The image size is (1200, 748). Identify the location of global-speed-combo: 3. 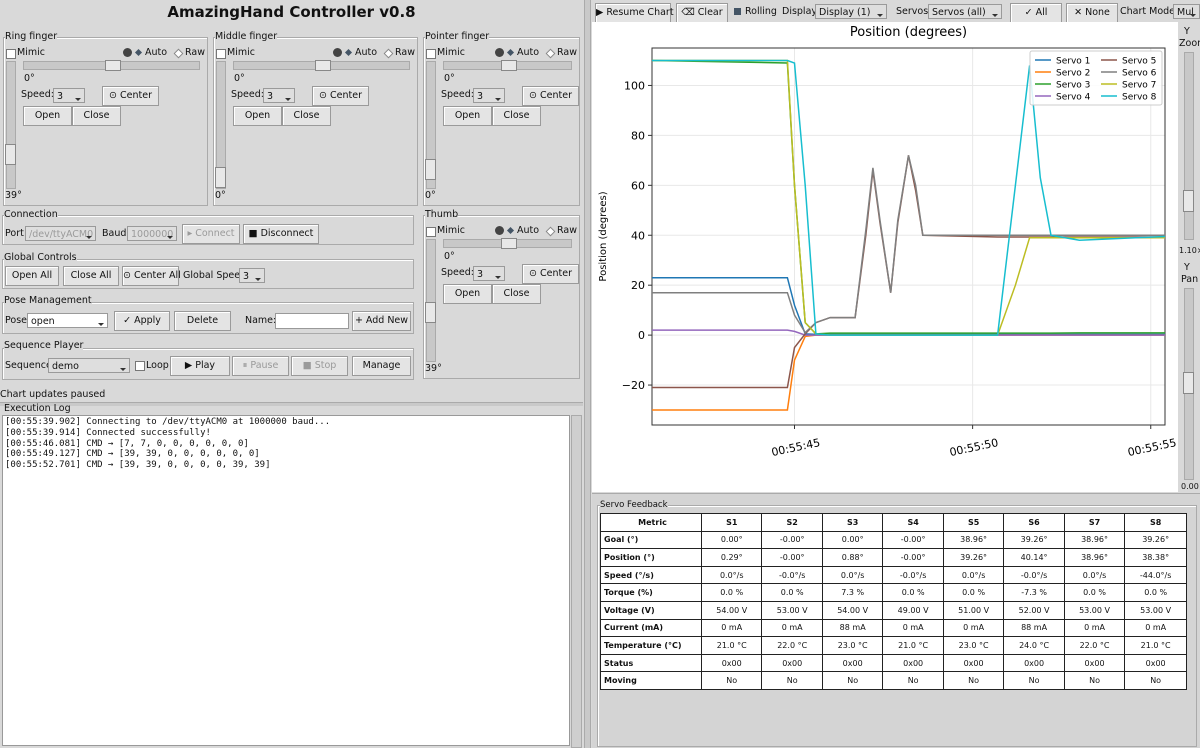
(252, 275).